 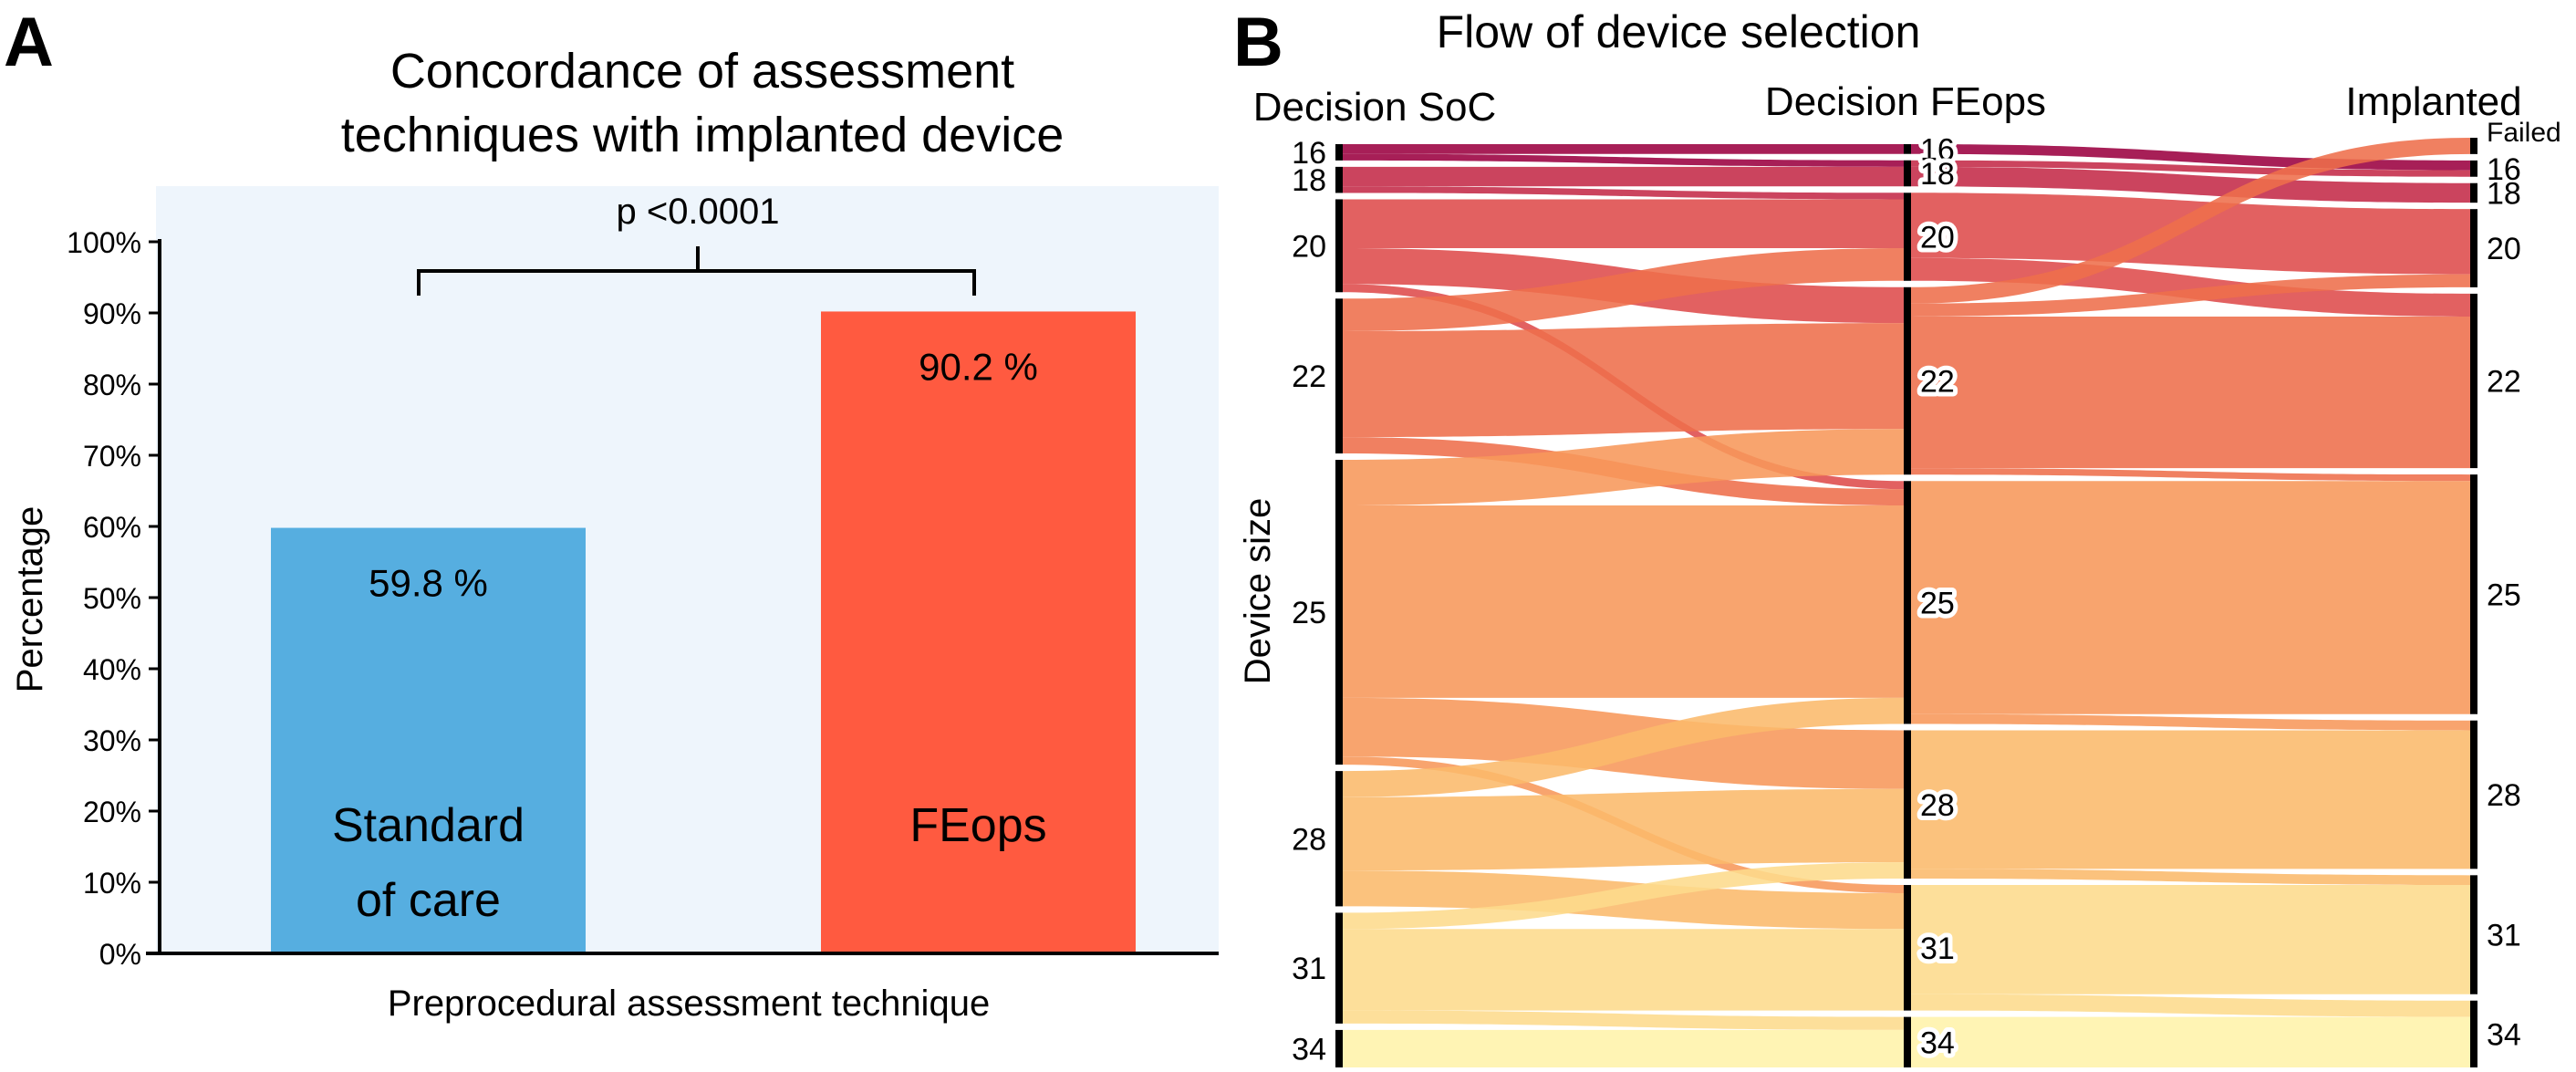 I want to click on y-tick-label: 80%, so click(x=112, y=385).